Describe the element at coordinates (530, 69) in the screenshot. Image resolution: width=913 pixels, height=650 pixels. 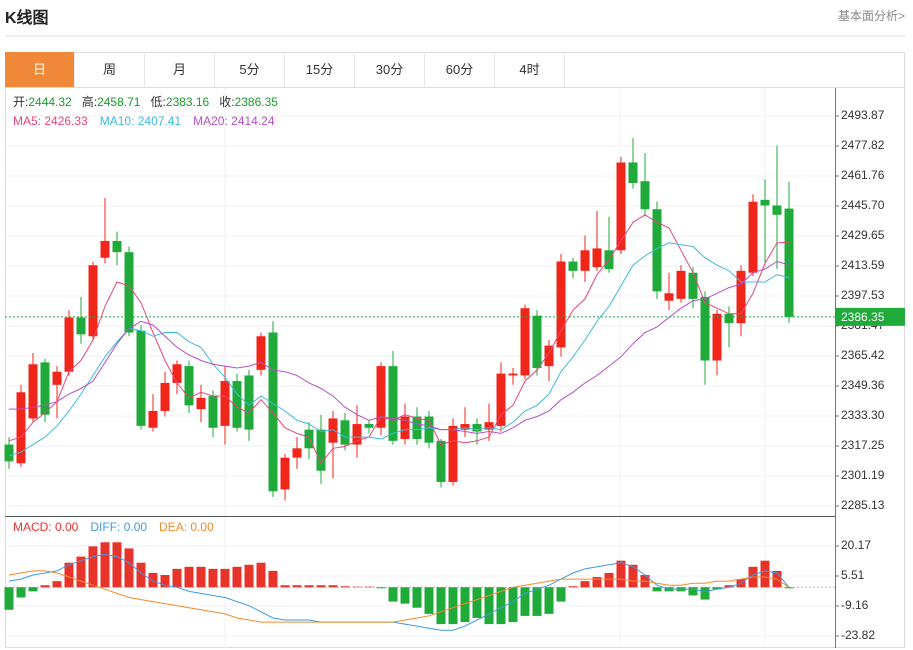
I see `tab: 4时` at that location.